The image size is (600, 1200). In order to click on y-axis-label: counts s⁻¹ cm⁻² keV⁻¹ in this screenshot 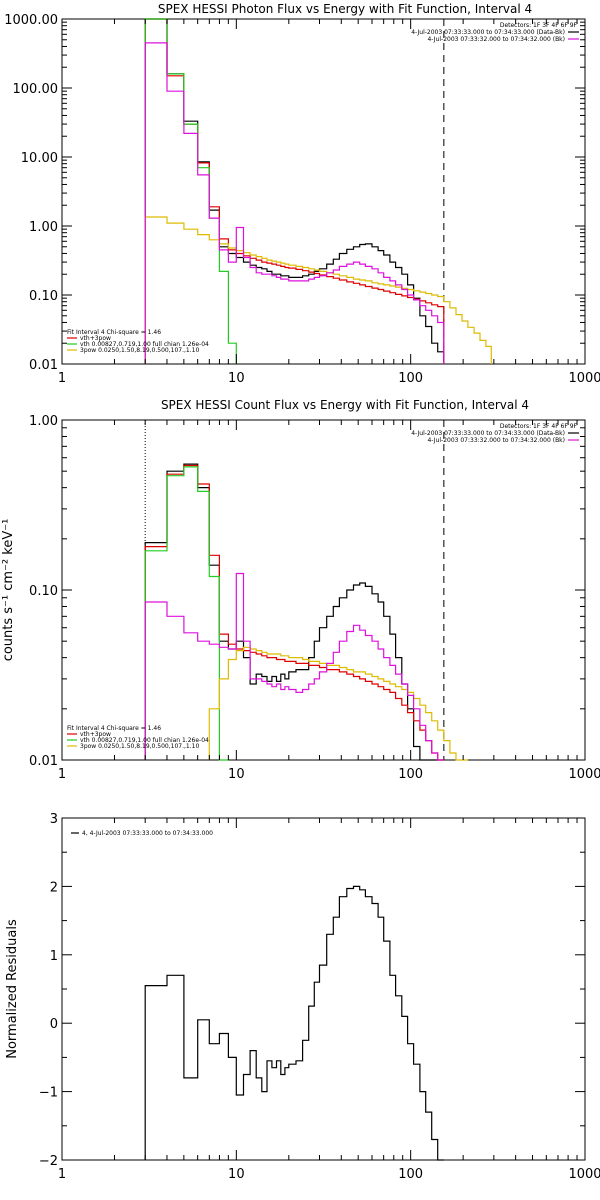, I will do `click(8, 590)`.